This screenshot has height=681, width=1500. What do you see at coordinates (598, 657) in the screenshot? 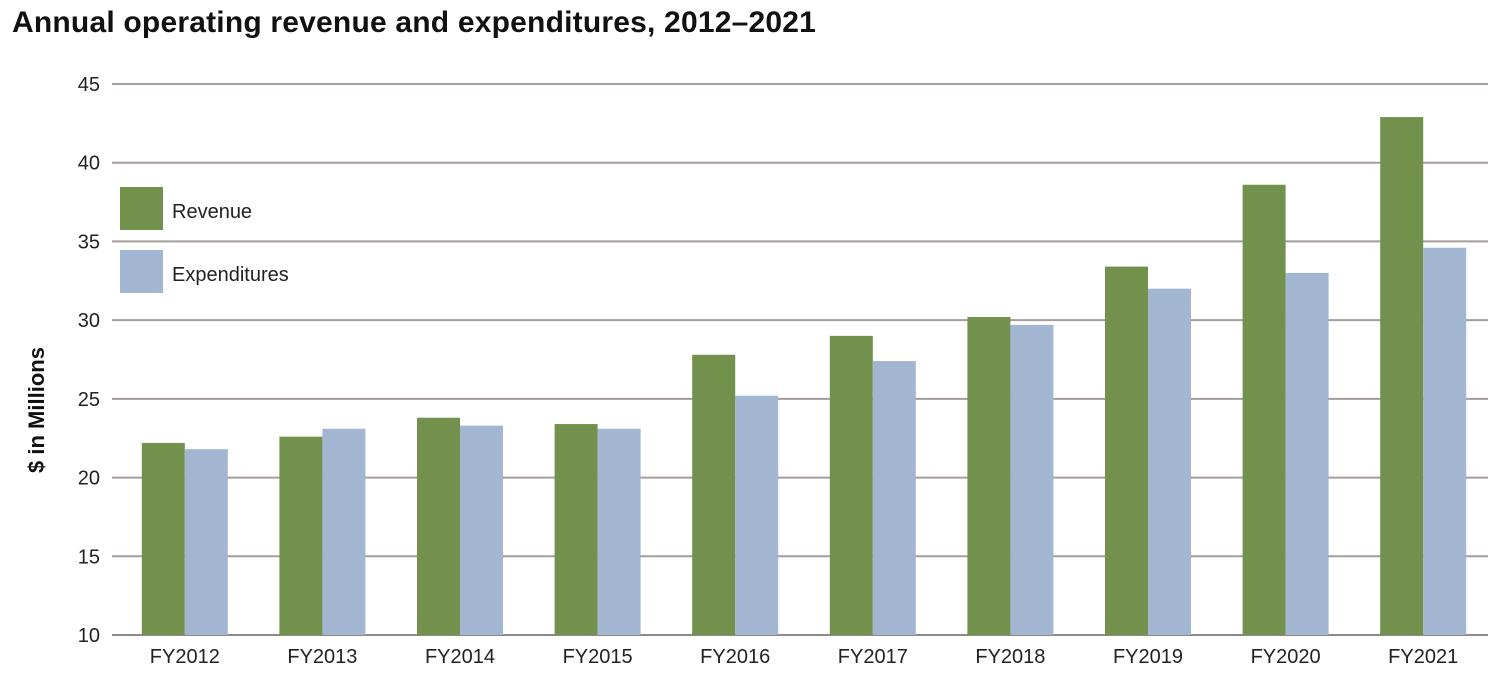
I see `x-tick-label: FY2015` at bounding box center [598, 657].